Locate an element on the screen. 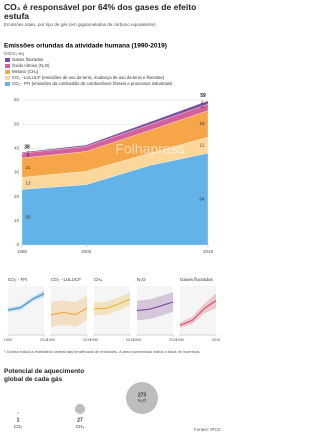  y-tick-label: 40 is located at coordinates (17, 148).